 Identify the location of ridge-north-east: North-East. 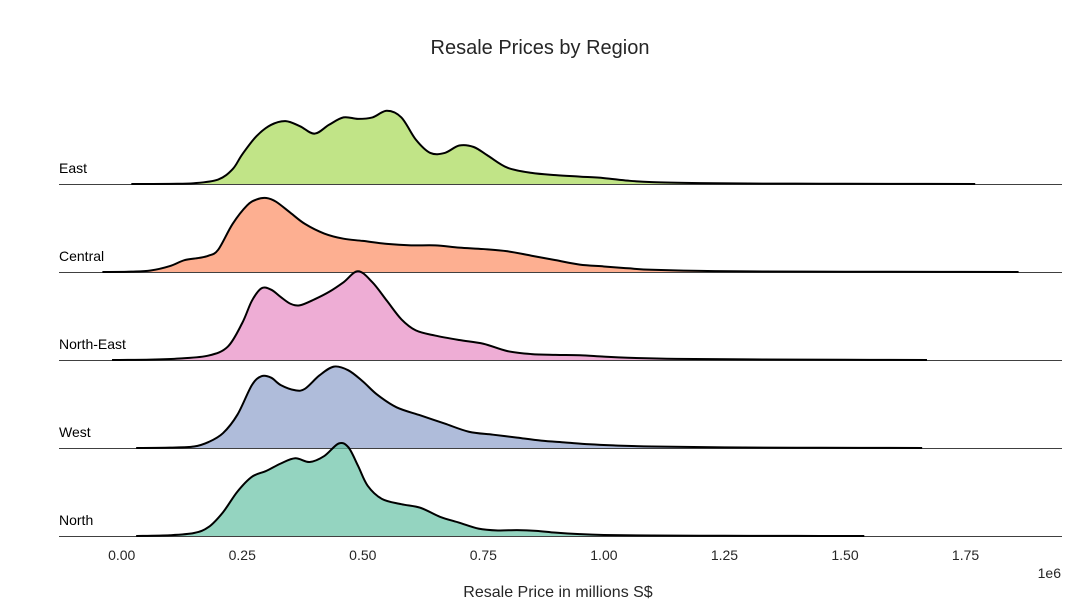
(560, 315).